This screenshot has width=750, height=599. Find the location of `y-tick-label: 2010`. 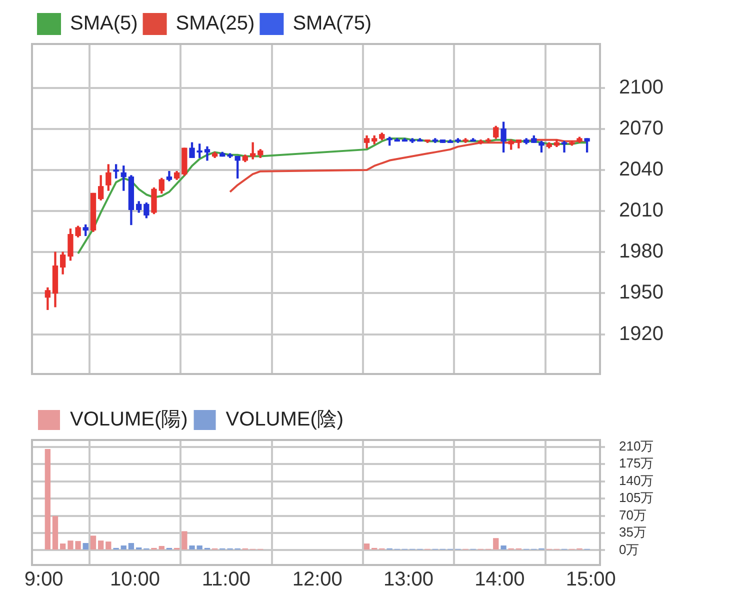

y-tick-label: 2010 is located at coordinates (641, 211).